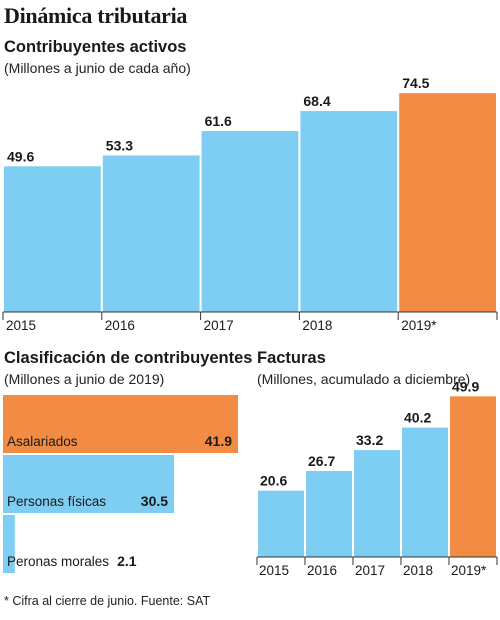 This screenshot has height=620, width=500. Describe the element at coordinates (469, 570) in the screenshot. I see `chart3-tick-label: 2019*` at that location.